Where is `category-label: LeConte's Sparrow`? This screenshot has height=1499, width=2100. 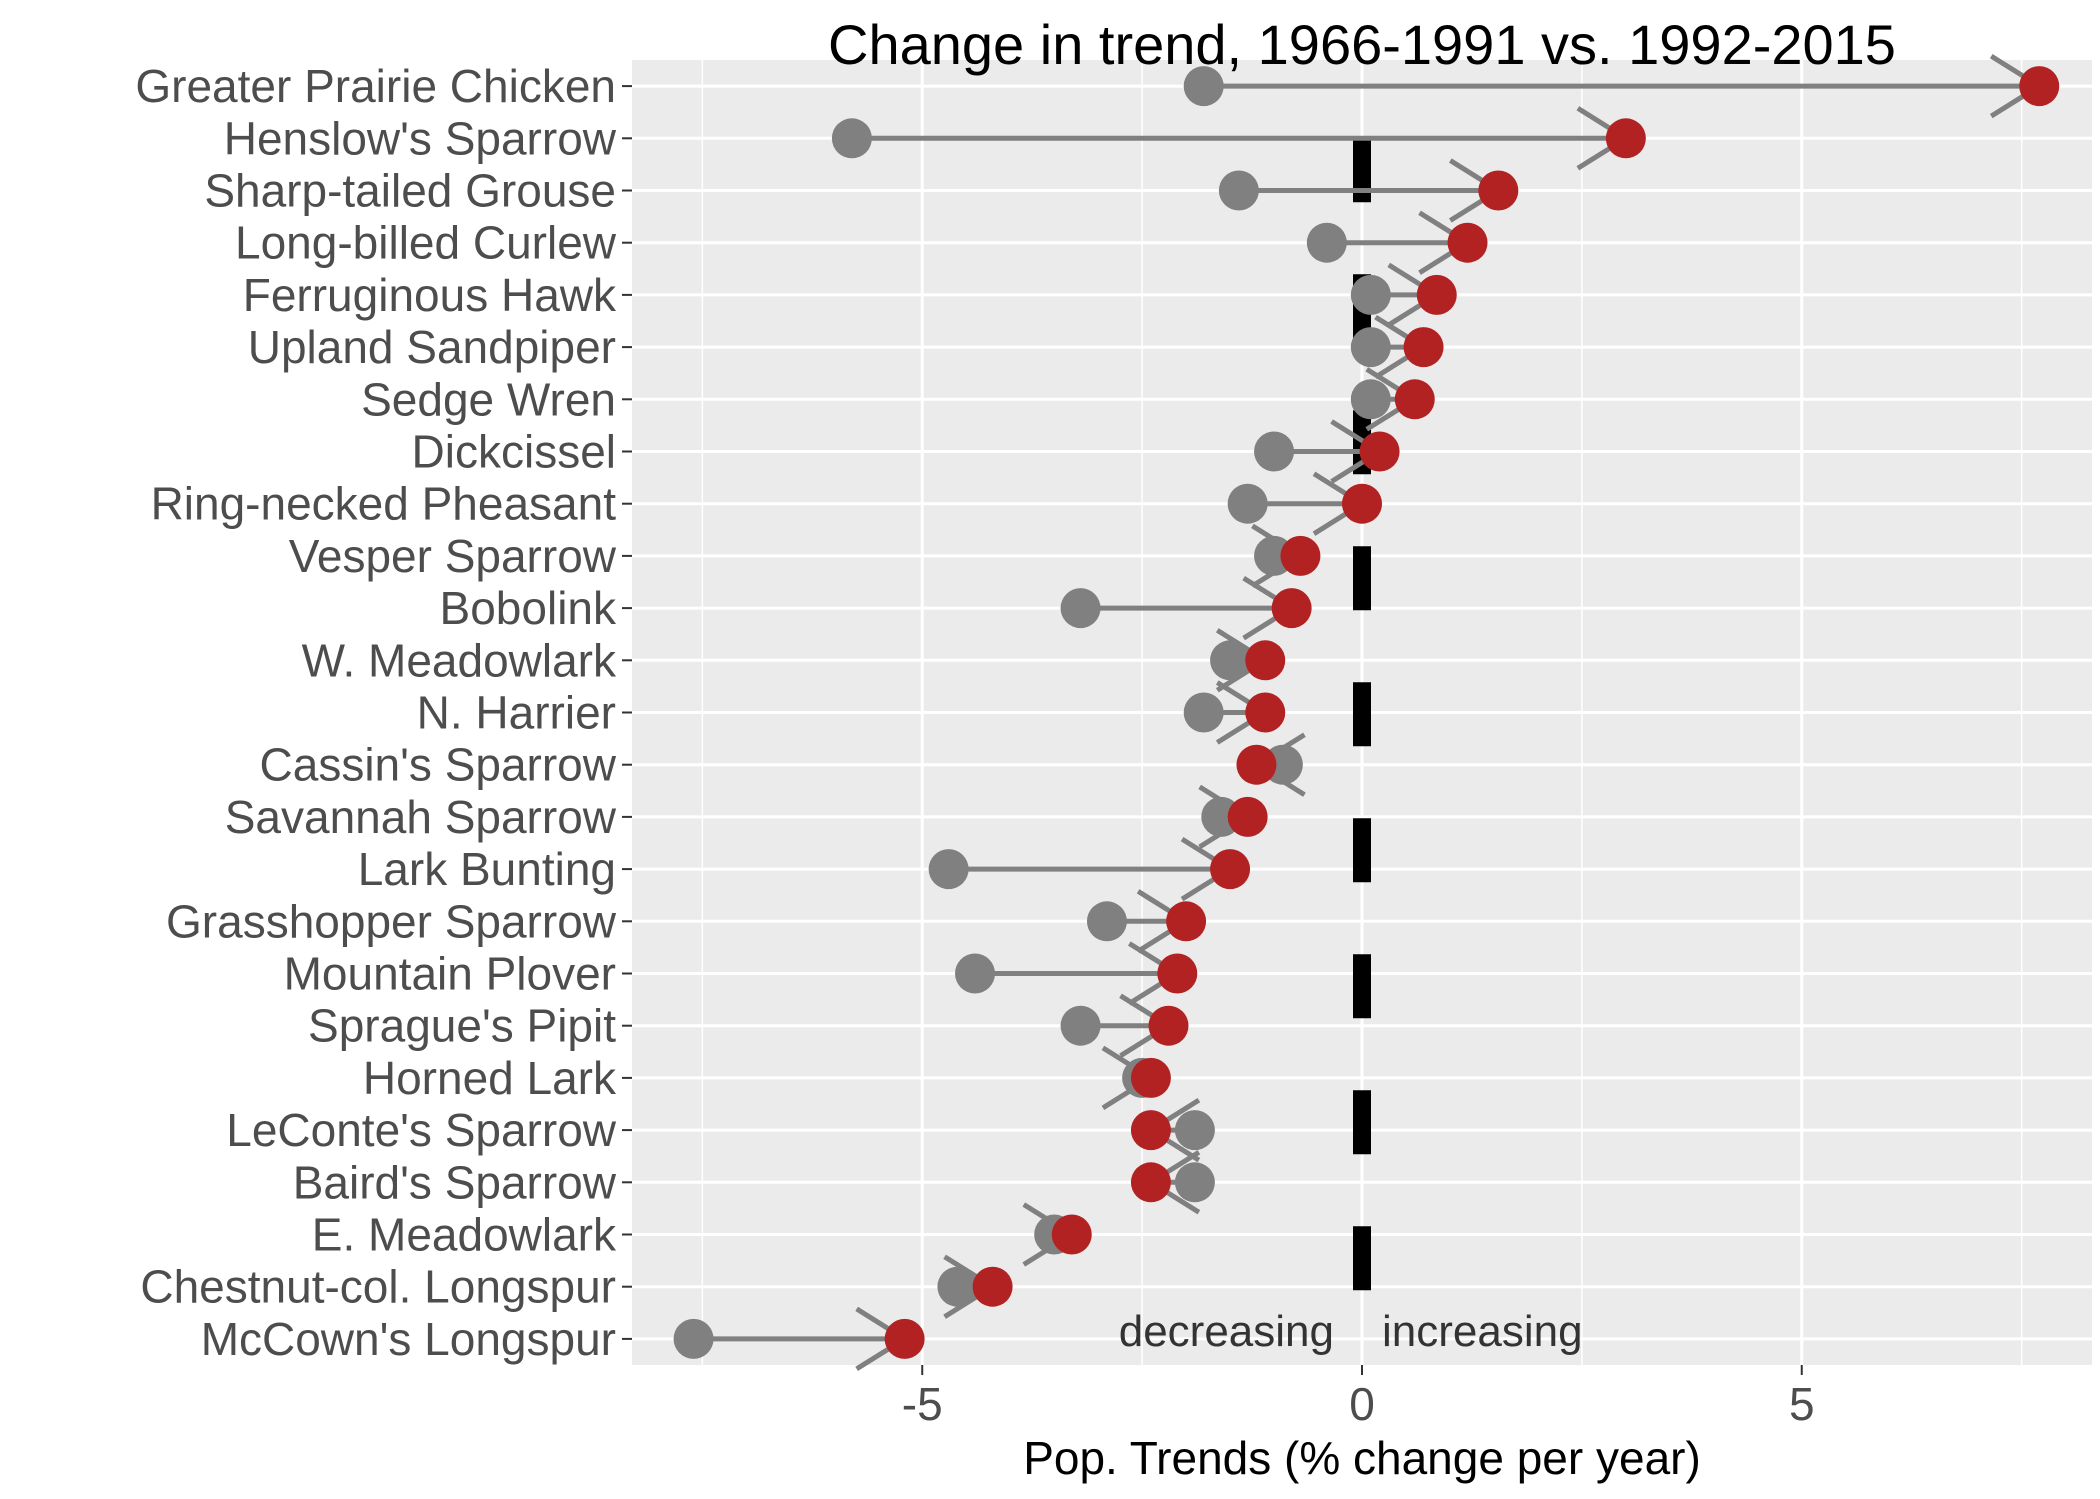
category-label: LeConte's Sparrow is located at coordinates (421, 1130).